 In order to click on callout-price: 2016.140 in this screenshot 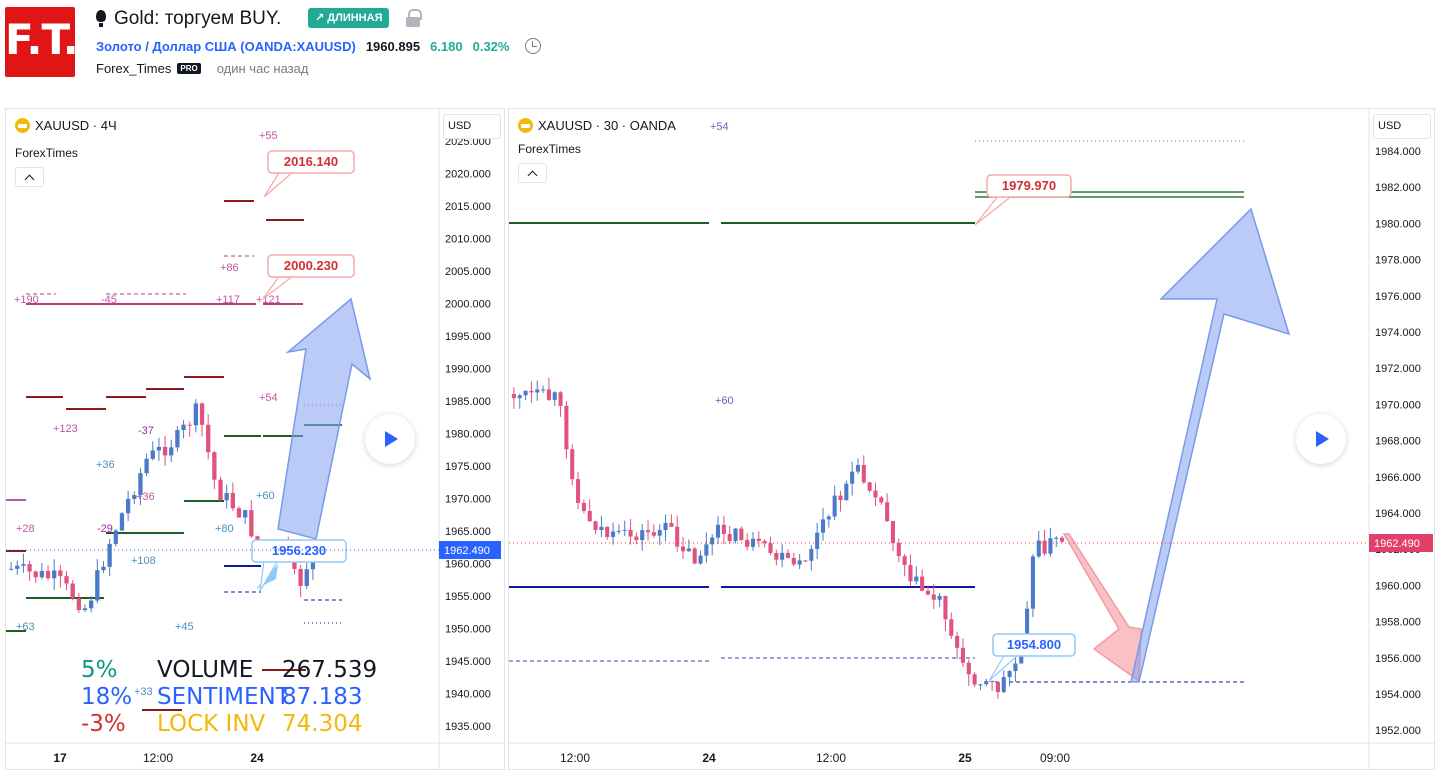, I will do `click(311, 161)`.